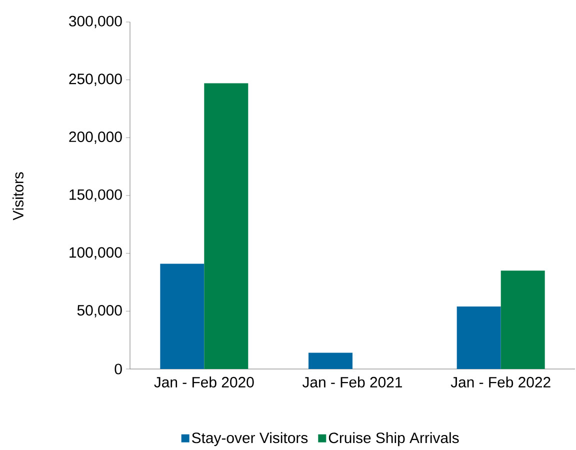 This screenshot has width=576, height=450. What do you see at coordinates (95, 80) in the screenshot?
I see `y-tick-label: 250,000` at bounding box center [95, 80].